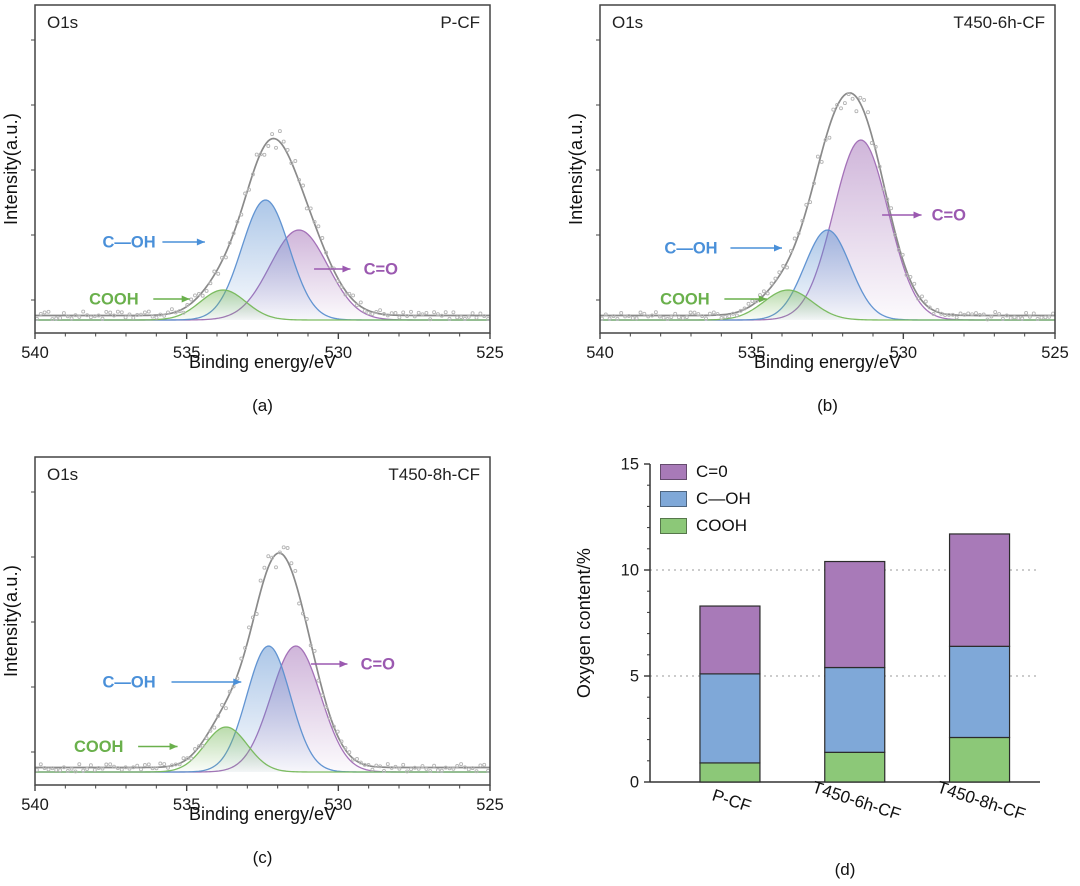  I want to click on x-axis-label-c: Binding energy/eV, so click(262, 814).